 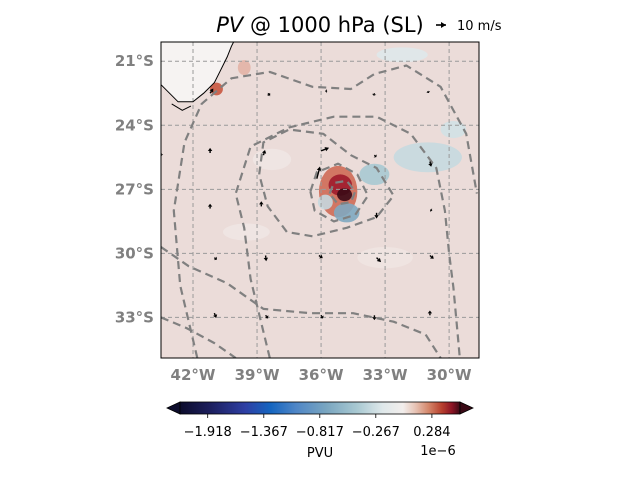 I want to click on latitude-labels: 21°S 24°S 27°S 30°S 33°S, so click(x=134, y=189).